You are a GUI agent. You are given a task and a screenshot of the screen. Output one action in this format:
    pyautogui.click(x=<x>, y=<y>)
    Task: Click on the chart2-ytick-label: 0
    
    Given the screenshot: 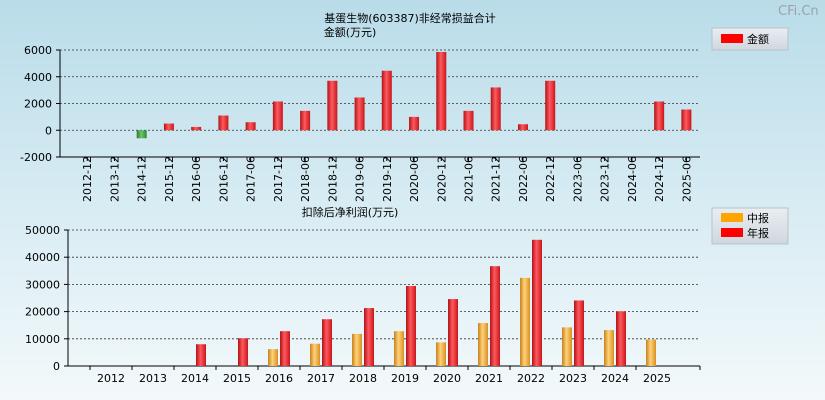 What is the action you would take?
    pyautogui.click(x=56, y=366)
    